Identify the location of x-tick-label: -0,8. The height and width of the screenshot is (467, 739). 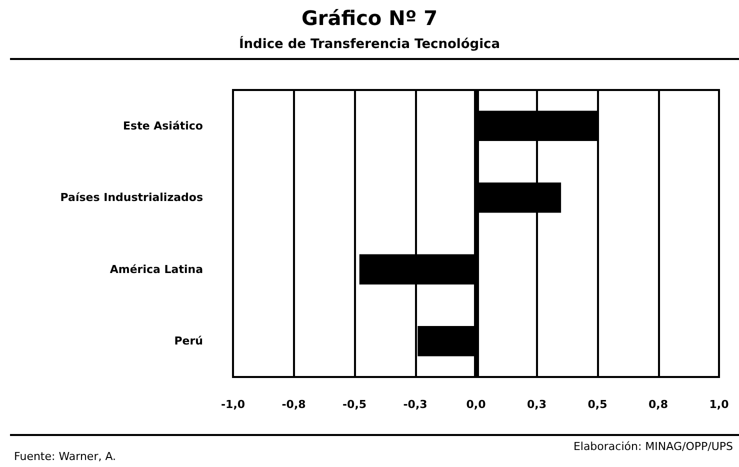
(294, 404).